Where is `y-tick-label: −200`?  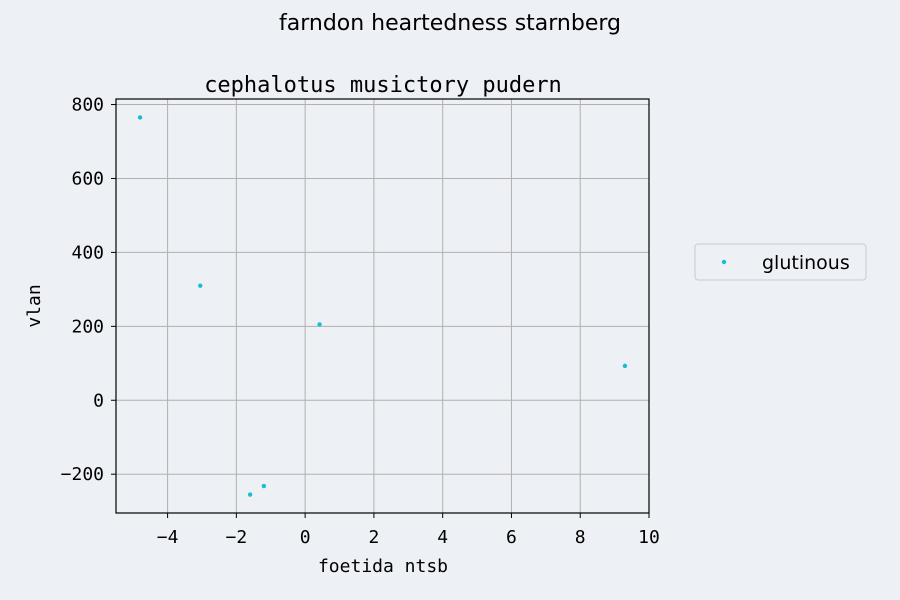 y-tick-label: −200 is located at coordinates (82, 474).